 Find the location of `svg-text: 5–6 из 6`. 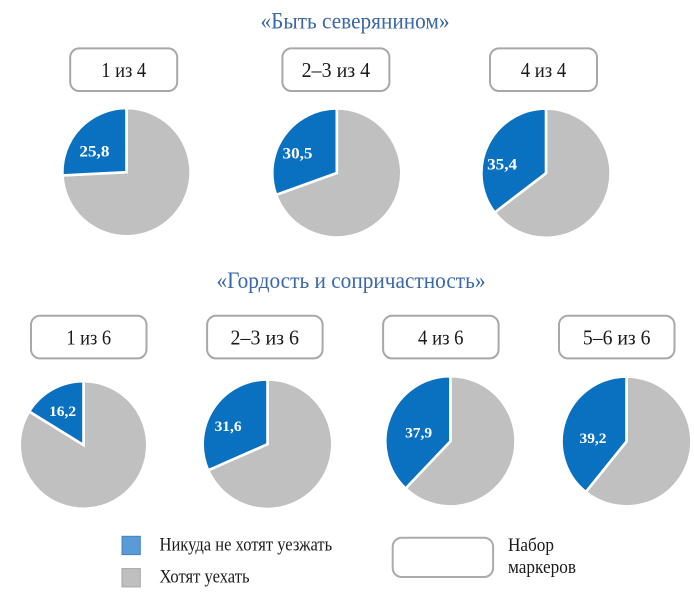

svg-text: 5–6 из 6 is located at coordinates (617, 337).